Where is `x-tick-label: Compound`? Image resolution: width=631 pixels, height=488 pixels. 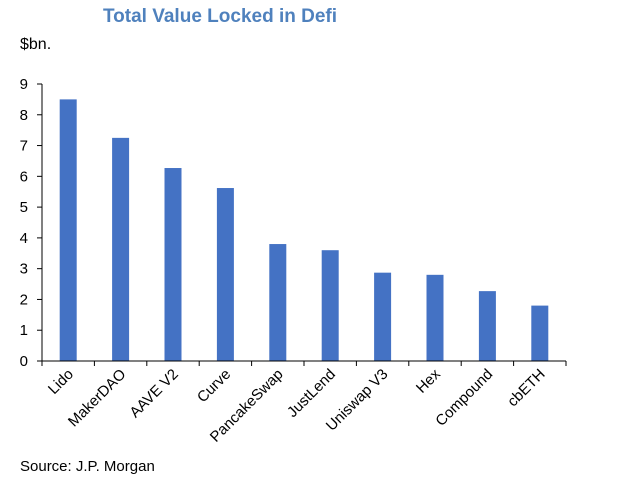 x-tick-label: Compound is located at coordinates (464, 398).